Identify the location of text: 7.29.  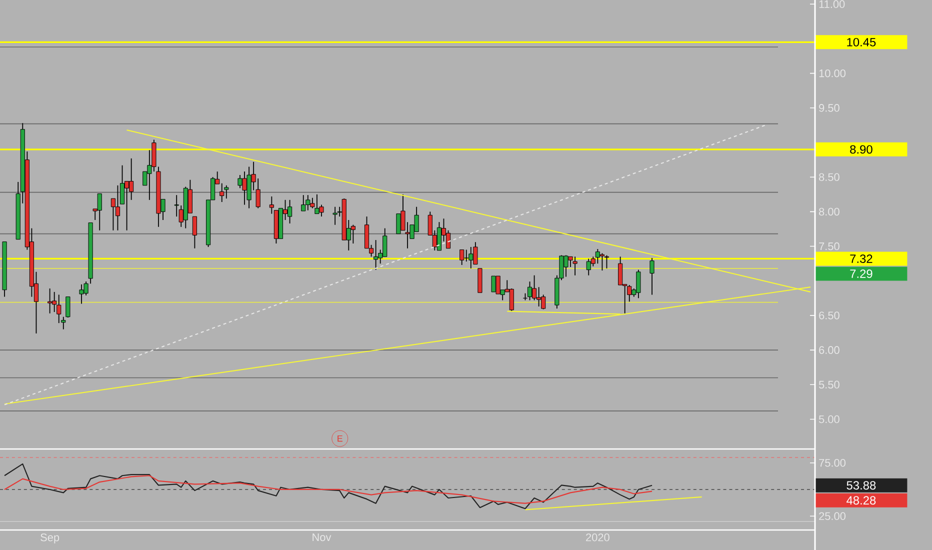
(861, 274).